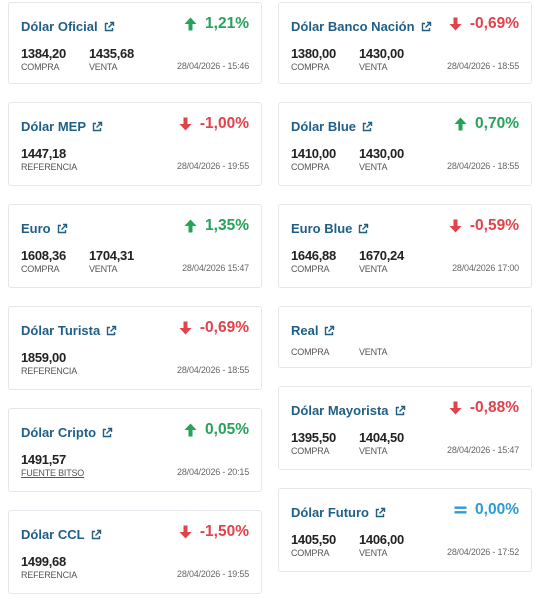 This screenshot has width=540, height=612. I want to click on card-title: Dólar Blue, so click(332, 126).